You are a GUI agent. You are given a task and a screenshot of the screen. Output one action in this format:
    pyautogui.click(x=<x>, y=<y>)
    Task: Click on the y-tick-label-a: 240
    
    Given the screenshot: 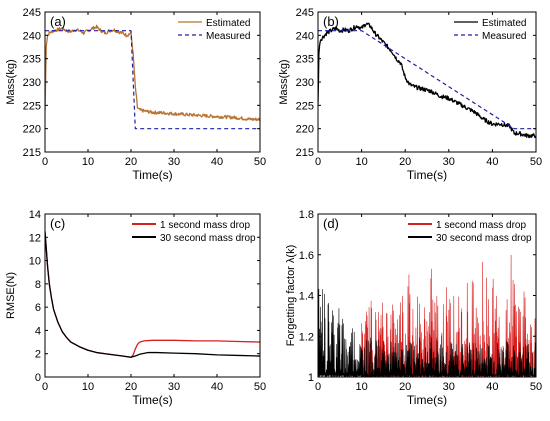 What is the action you would take?
    pyautogui.click(x=32, y=36)
    